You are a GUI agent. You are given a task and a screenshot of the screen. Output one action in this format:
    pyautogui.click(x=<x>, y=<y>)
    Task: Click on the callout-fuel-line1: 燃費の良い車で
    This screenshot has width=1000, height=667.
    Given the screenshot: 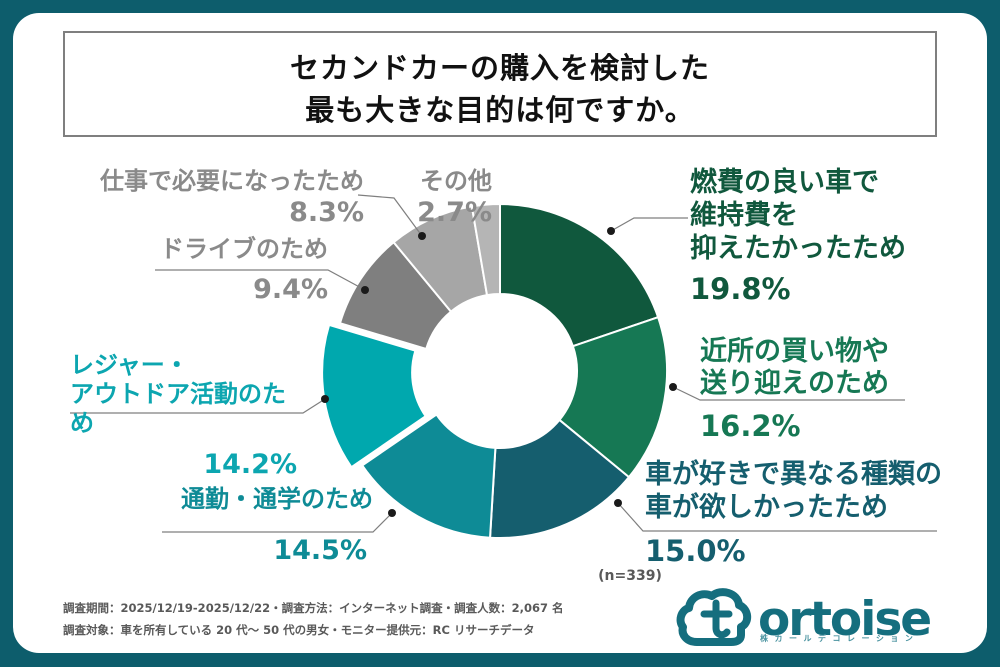 What is the action you would take?
    pyautogui.click(x=784, y=182)
    